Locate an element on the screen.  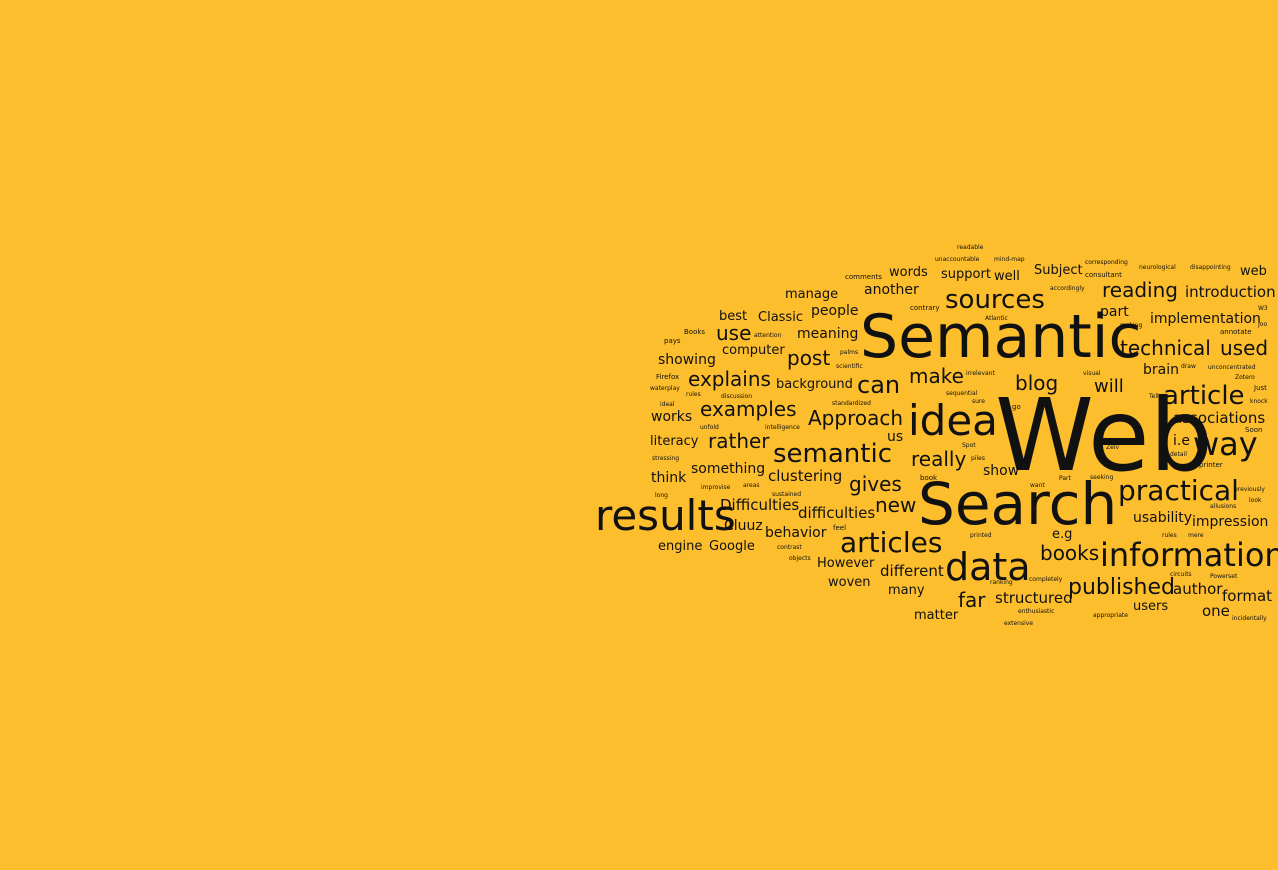
cloud-word: Just is located at coordinates (1260, 388).